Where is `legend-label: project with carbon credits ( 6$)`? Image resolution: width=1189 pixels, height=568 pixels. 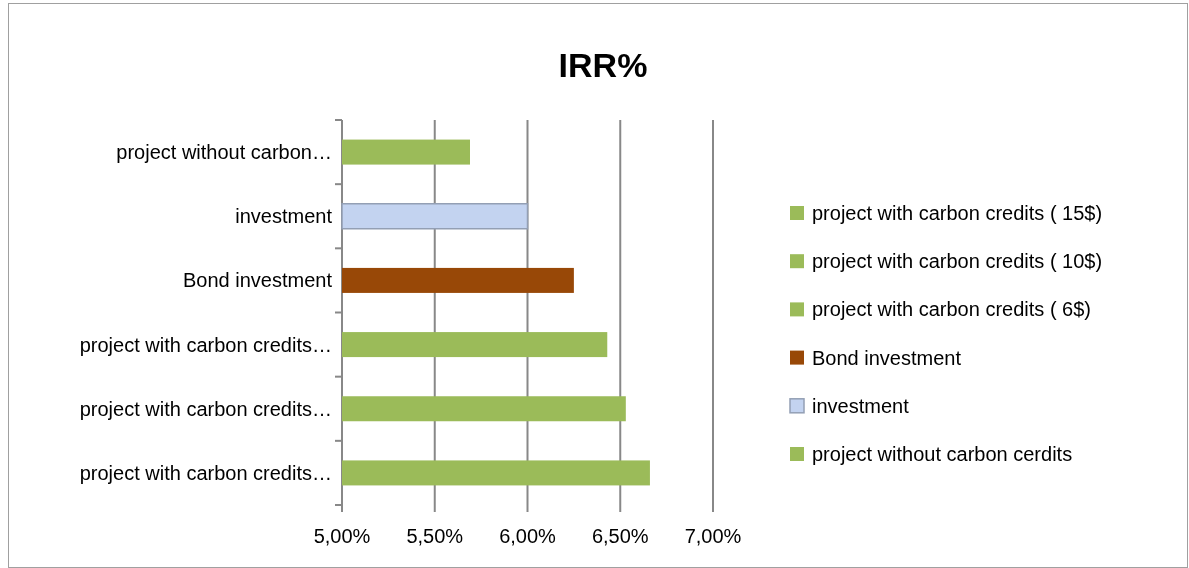
legend-label: project with carbon credits ( 6$) is located at coordinates (952, 309).